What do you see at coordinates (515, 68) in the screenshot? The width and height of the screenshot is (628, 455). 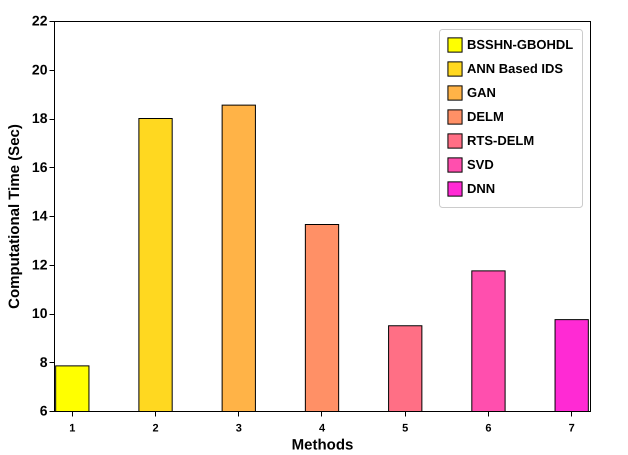 I see `legend-label: ANN Based IDS` at bounding box center [515, 68].